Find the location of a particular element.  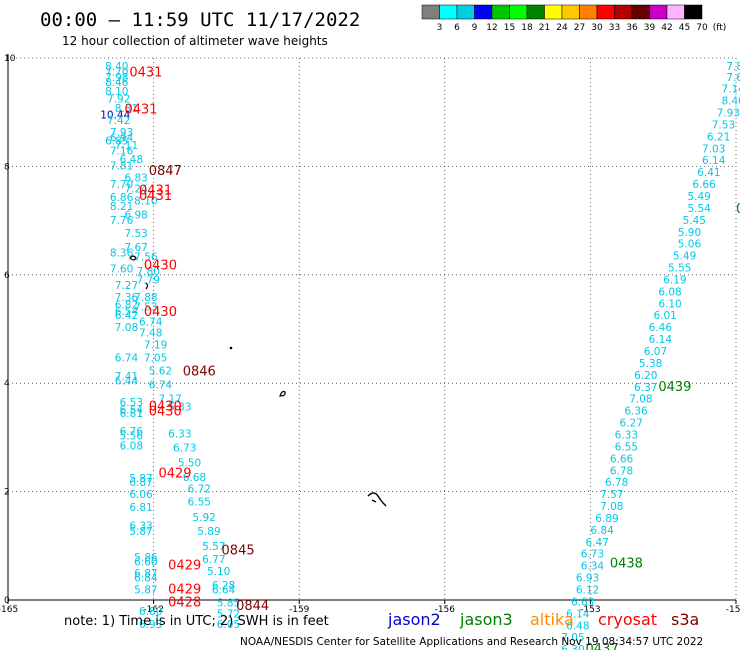

wave-height-label: 8.21 is located at coordinates (121, 207).